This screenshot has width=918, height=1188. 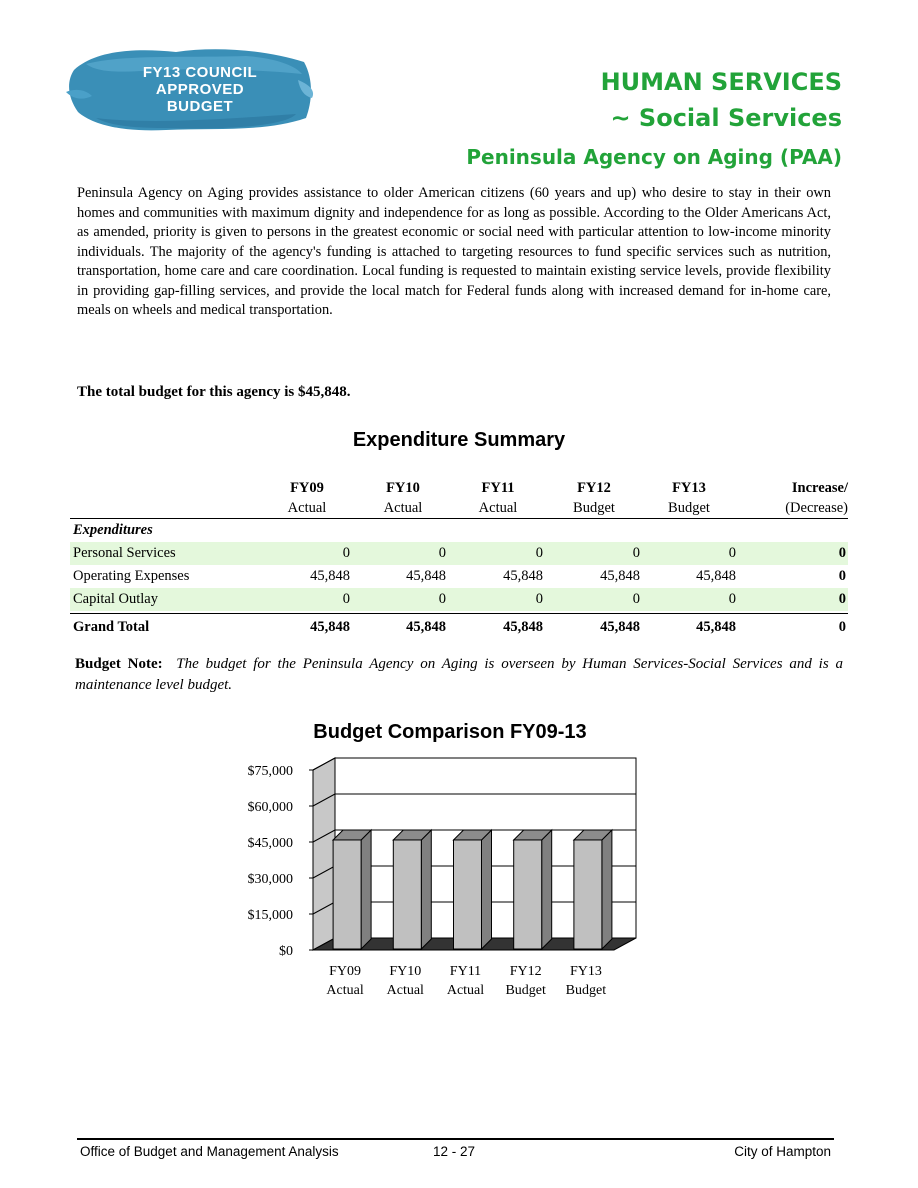 What do you see at coordinates (459, 599) in the screenshot?
I see `table-row: Capital Outlay 0 0 0 0 0 0` at bounding box center [459, 599].